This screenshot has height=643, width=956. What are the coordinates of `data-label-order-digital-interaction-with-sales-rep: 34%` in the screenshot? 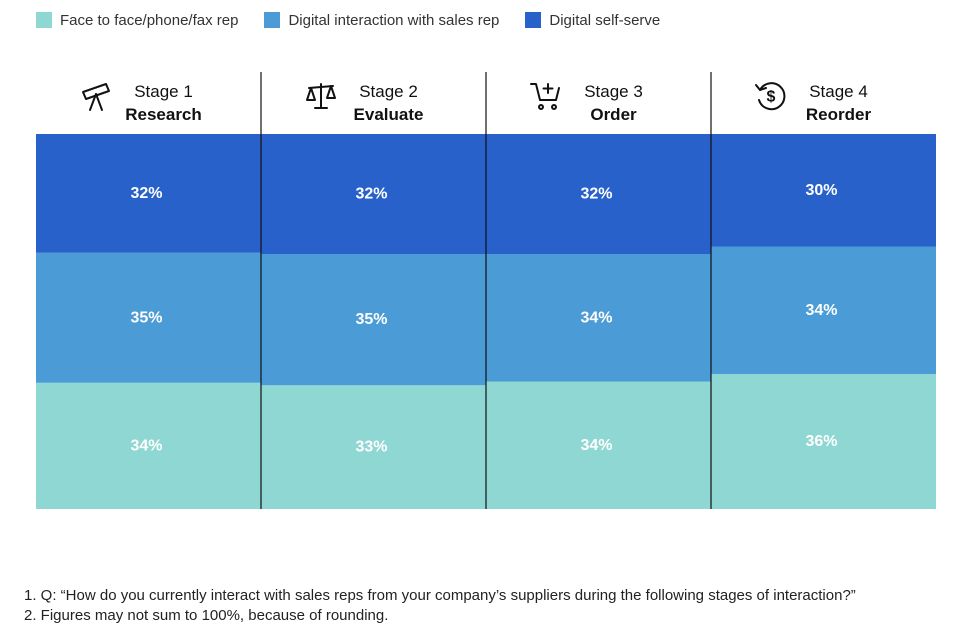 It's located at (596, 317).